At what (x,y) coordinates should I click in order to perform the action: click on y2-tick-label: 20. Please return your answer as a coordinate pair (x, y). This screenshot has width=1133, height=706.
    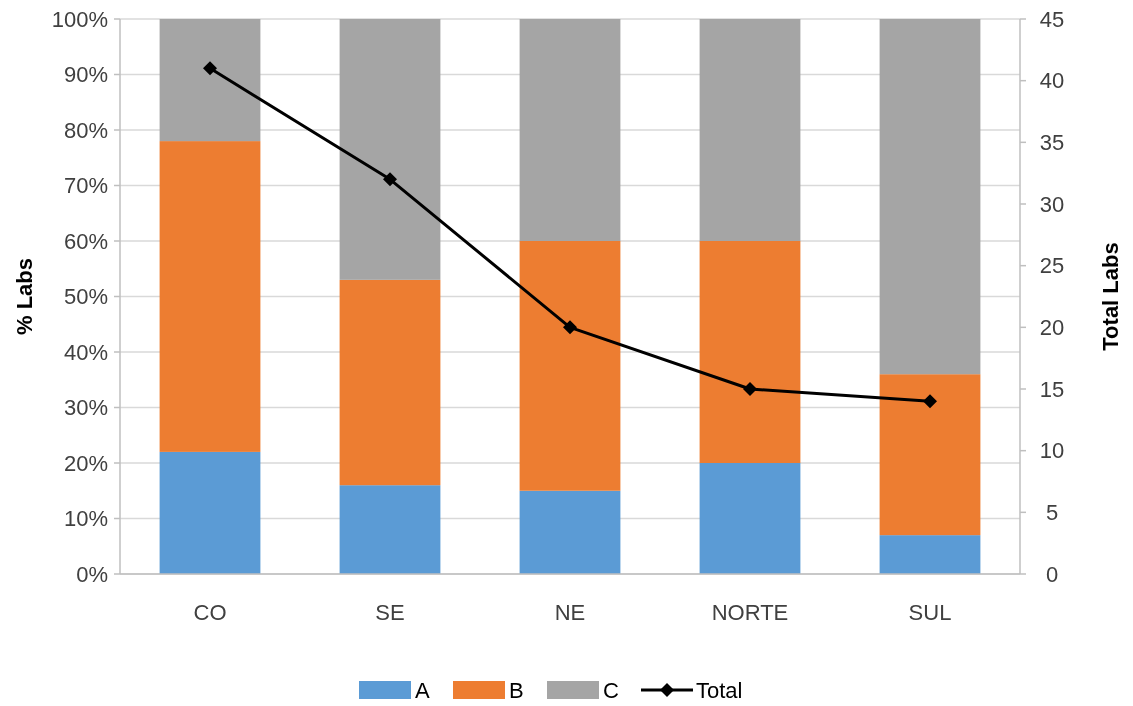
    Looking at the image, I should click on (1052, 328).